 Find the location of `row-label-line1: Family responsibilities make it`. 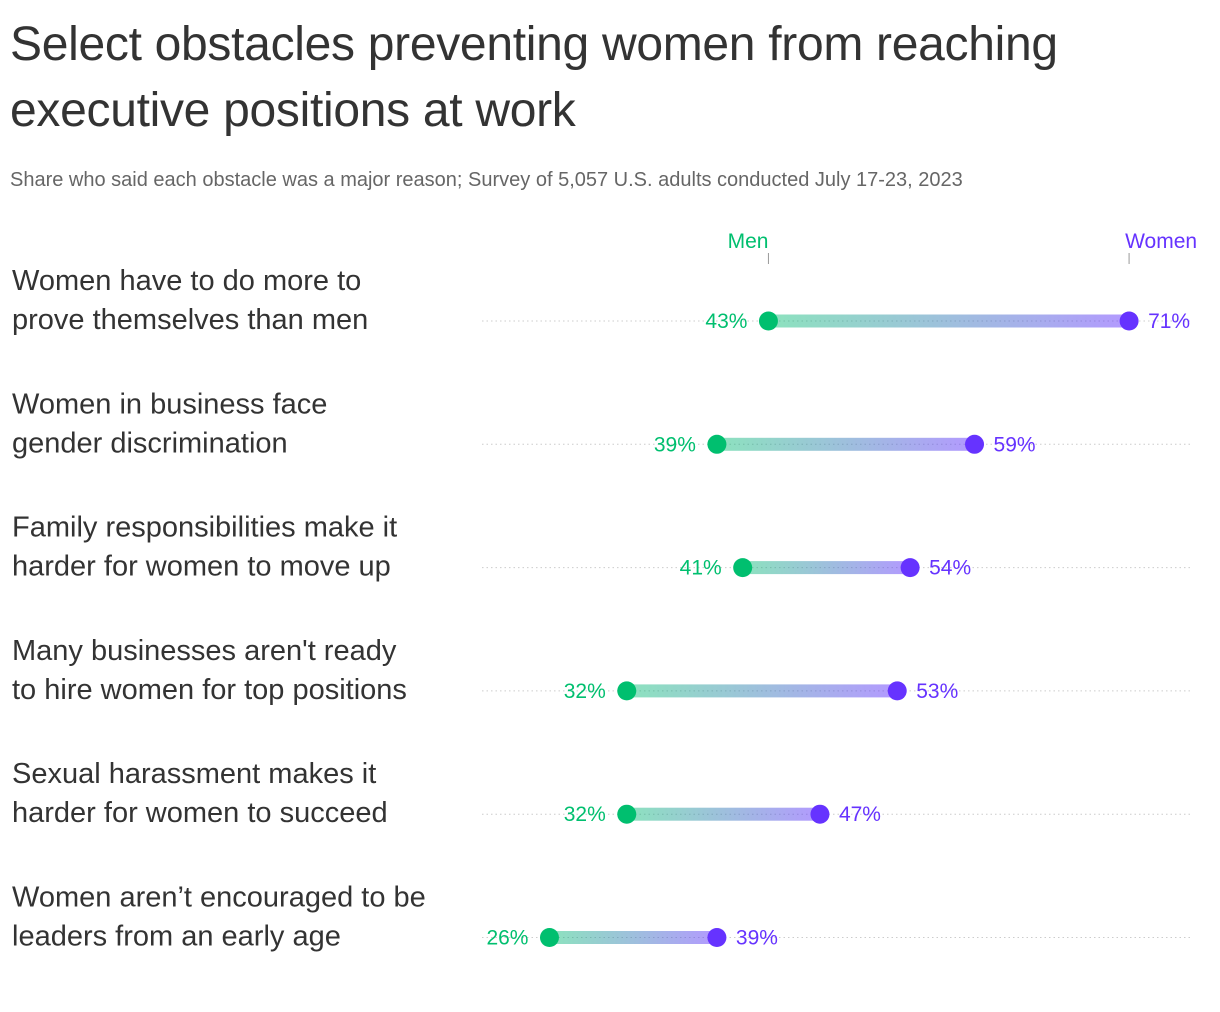

row-label-line1: Family responsibilities make it is located at coordinates (204, 528).